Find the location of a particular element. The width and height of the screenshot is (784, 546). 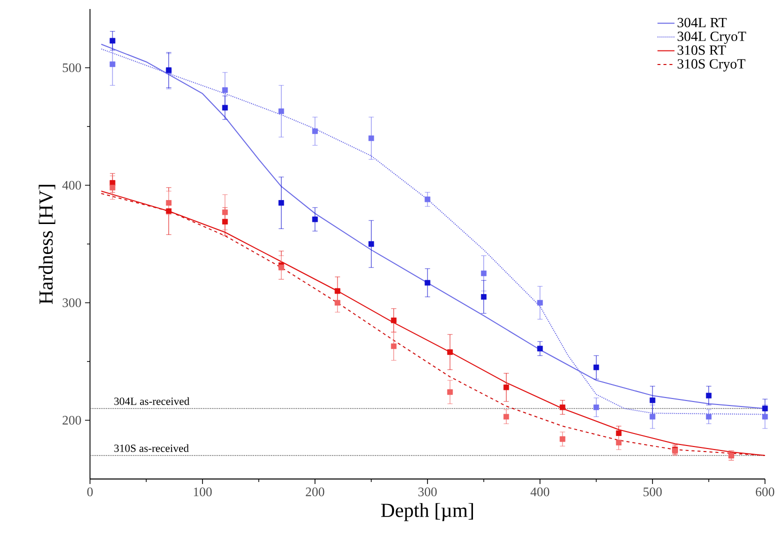

legend-label: 304L CryoT is located at coordinates (712, 38).